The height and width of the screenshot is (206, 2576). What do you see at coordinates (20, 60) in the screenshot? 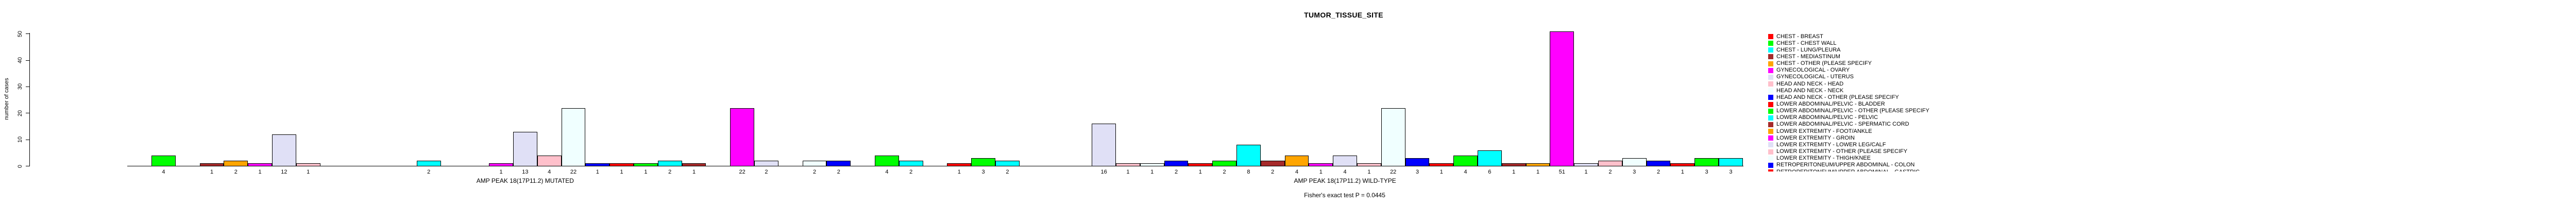
I see `y-tick-label: 40` at bounding box center [20, 60].